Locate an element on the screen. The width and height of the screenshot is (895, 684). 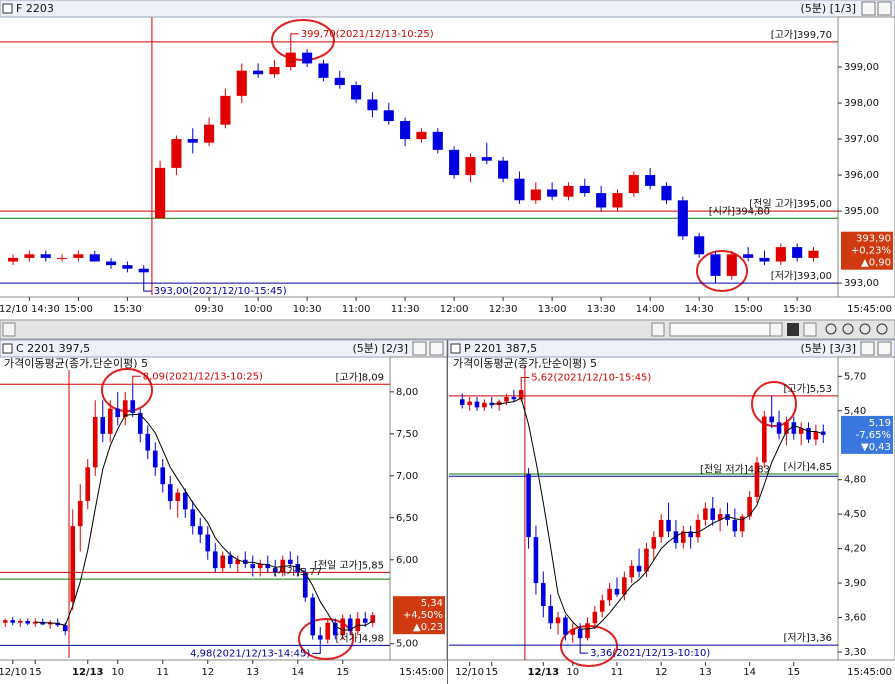
x-tick-label: 15:00 is located at coordinates (748, 309).